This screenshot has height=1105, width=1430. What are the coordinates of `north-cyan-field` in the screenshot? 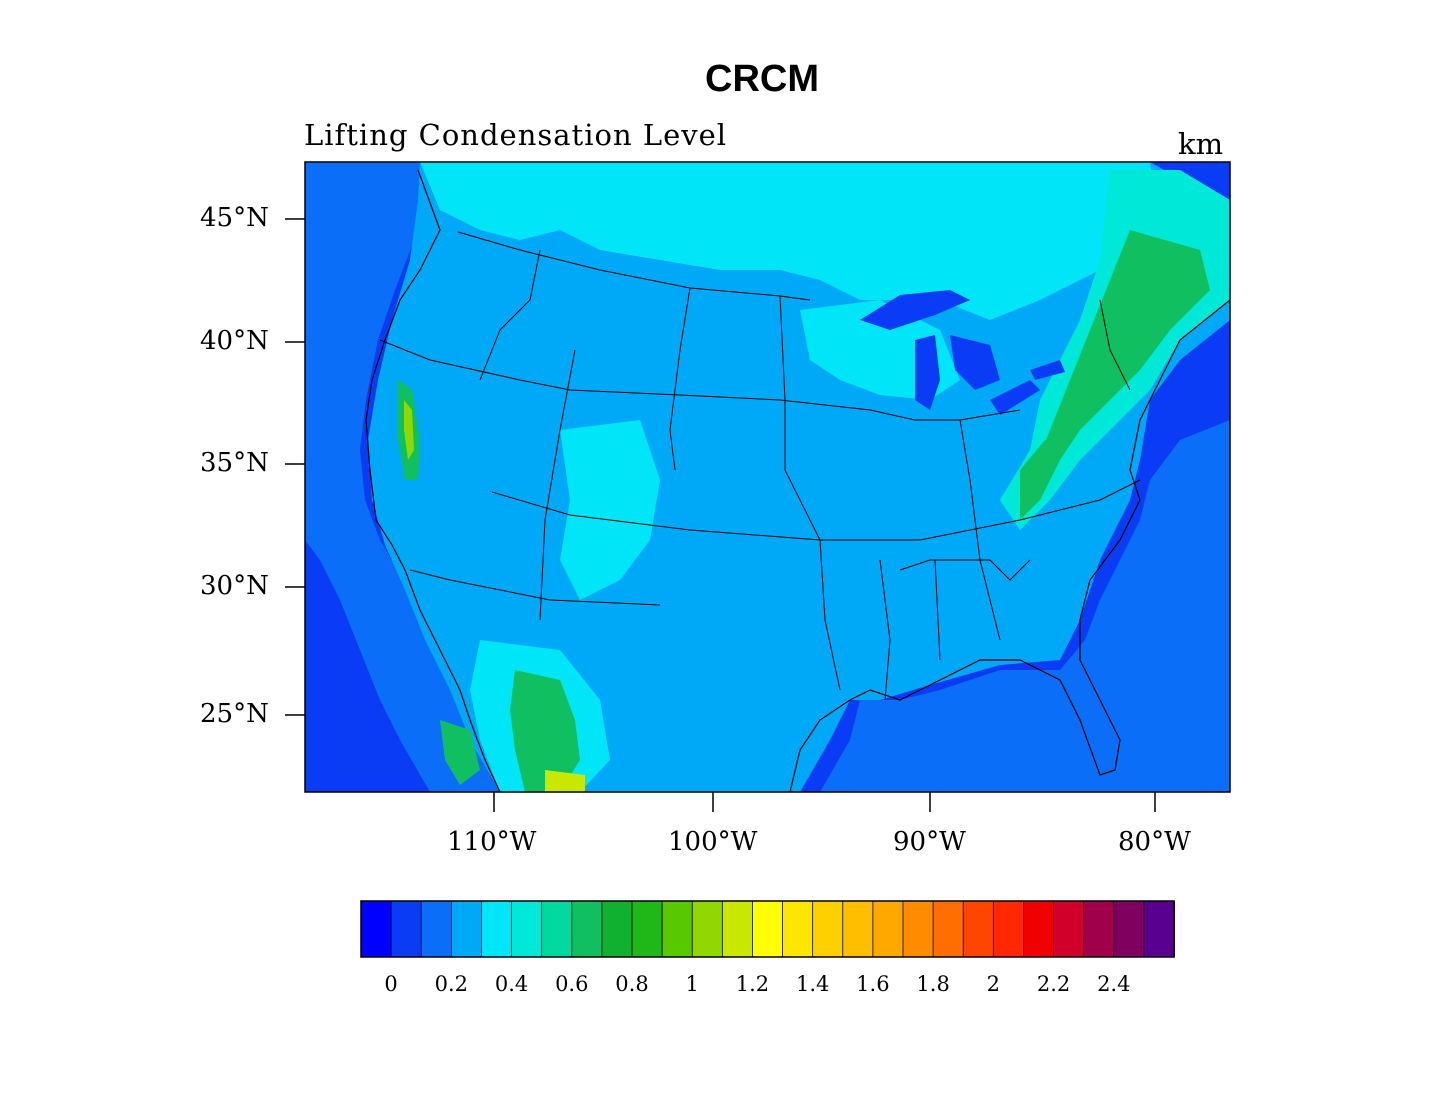 It's located at (790, 241).